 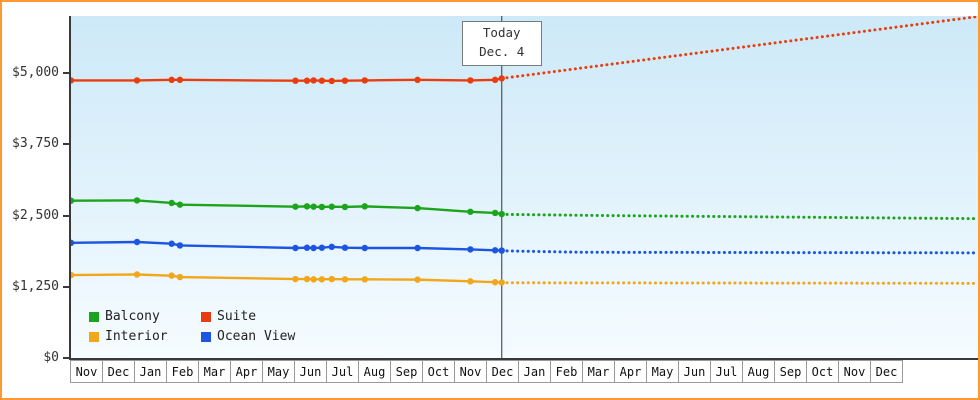 I want to click on y-axis-line, so click(x=70, y=188).